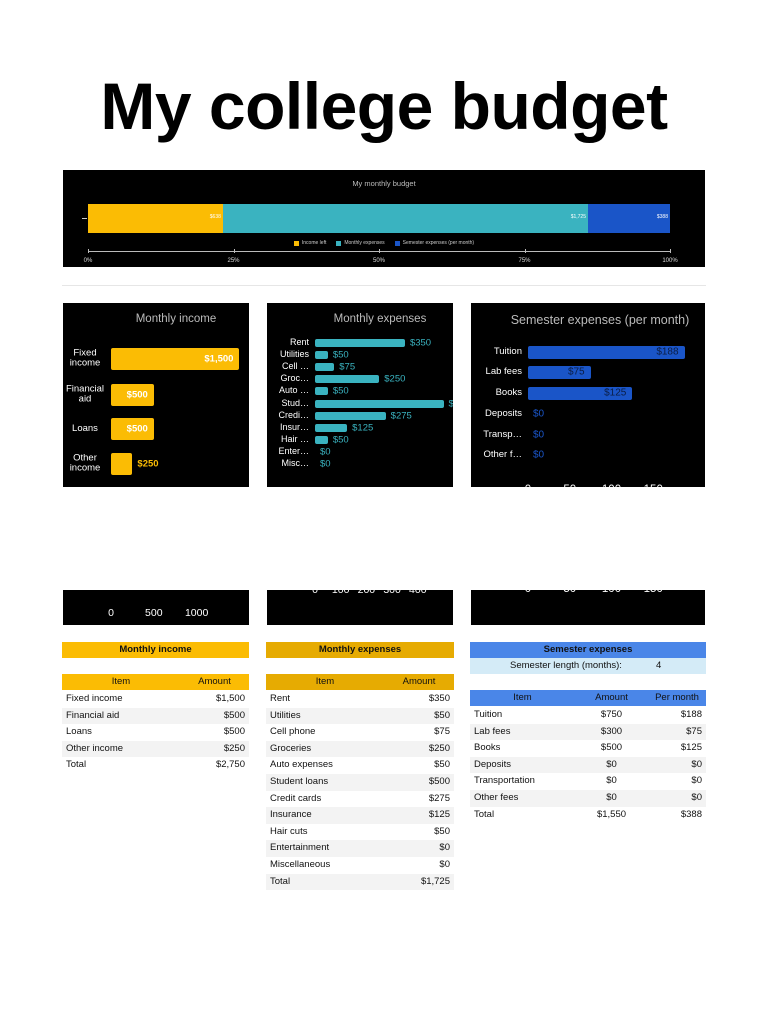  I want to click on chart-title: Semester expenses (per month), so click(600, 320).